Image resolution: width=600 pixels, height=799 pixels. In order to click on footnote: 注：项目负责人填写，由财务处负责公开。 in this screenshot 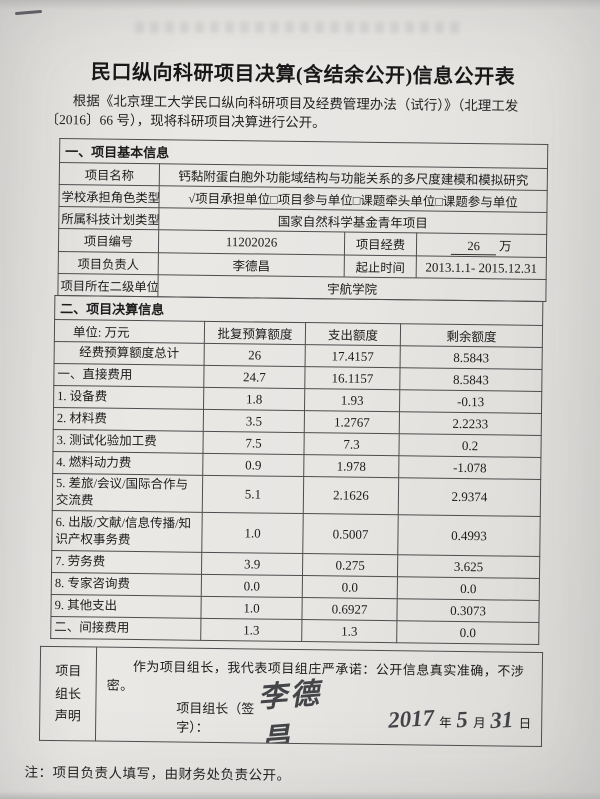, I will do `click(157, 773)`.